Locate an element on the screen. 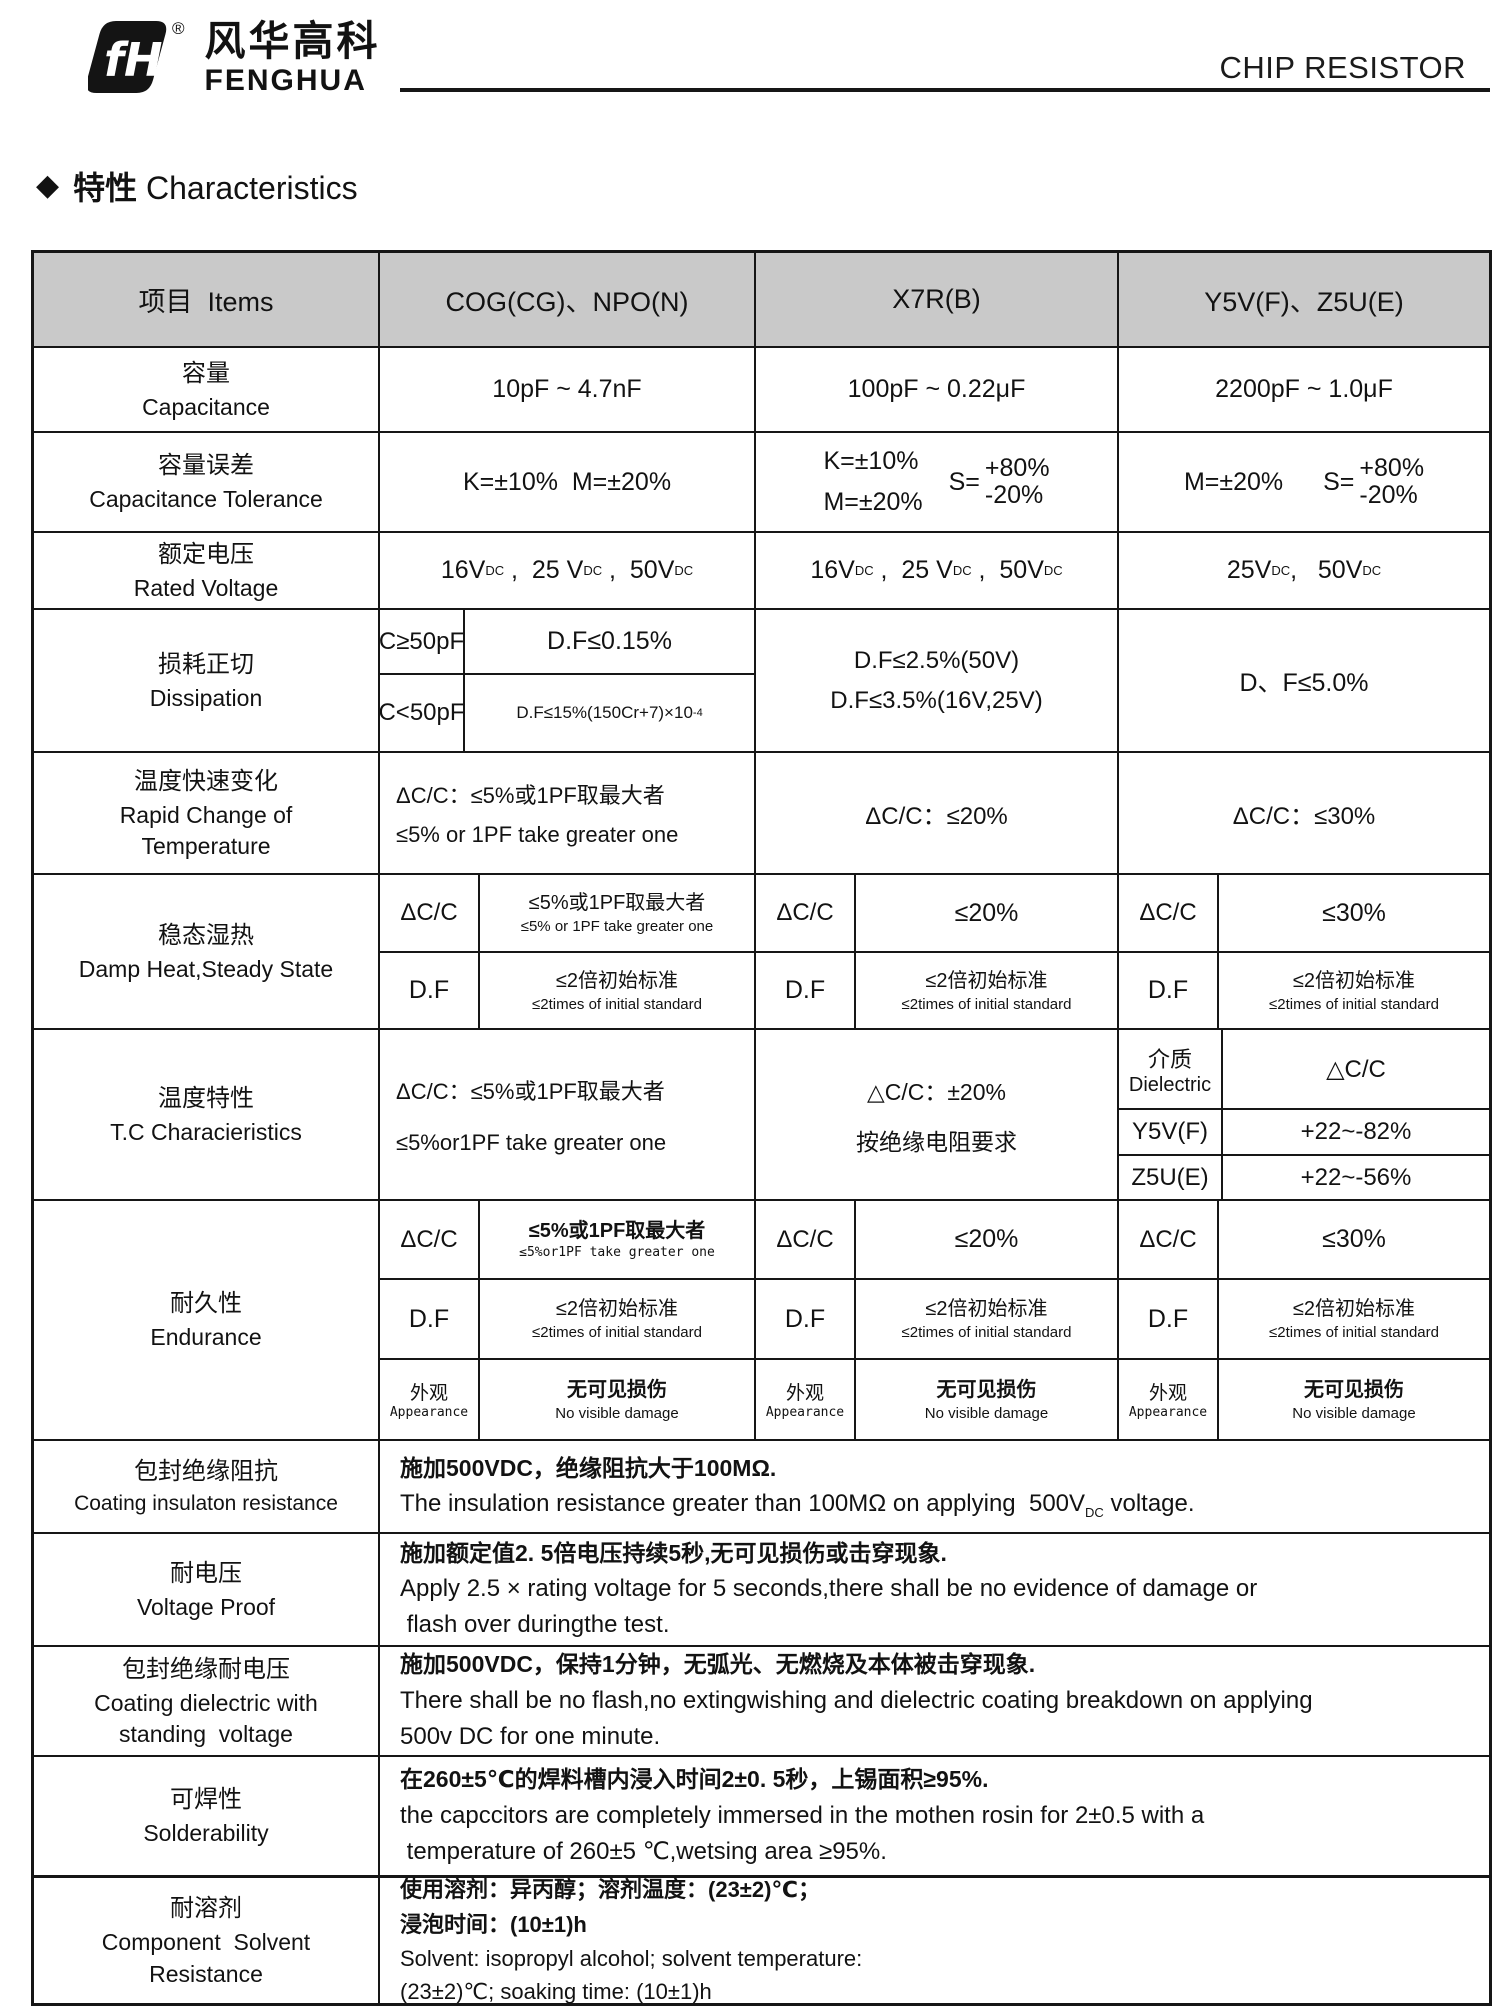 The height and width of the screenshot is (2010, 1510). coating-insulation-line1: 施加500VDC，绝缘阻抗大于100MΩ. is located at coordinates (588, 1467).